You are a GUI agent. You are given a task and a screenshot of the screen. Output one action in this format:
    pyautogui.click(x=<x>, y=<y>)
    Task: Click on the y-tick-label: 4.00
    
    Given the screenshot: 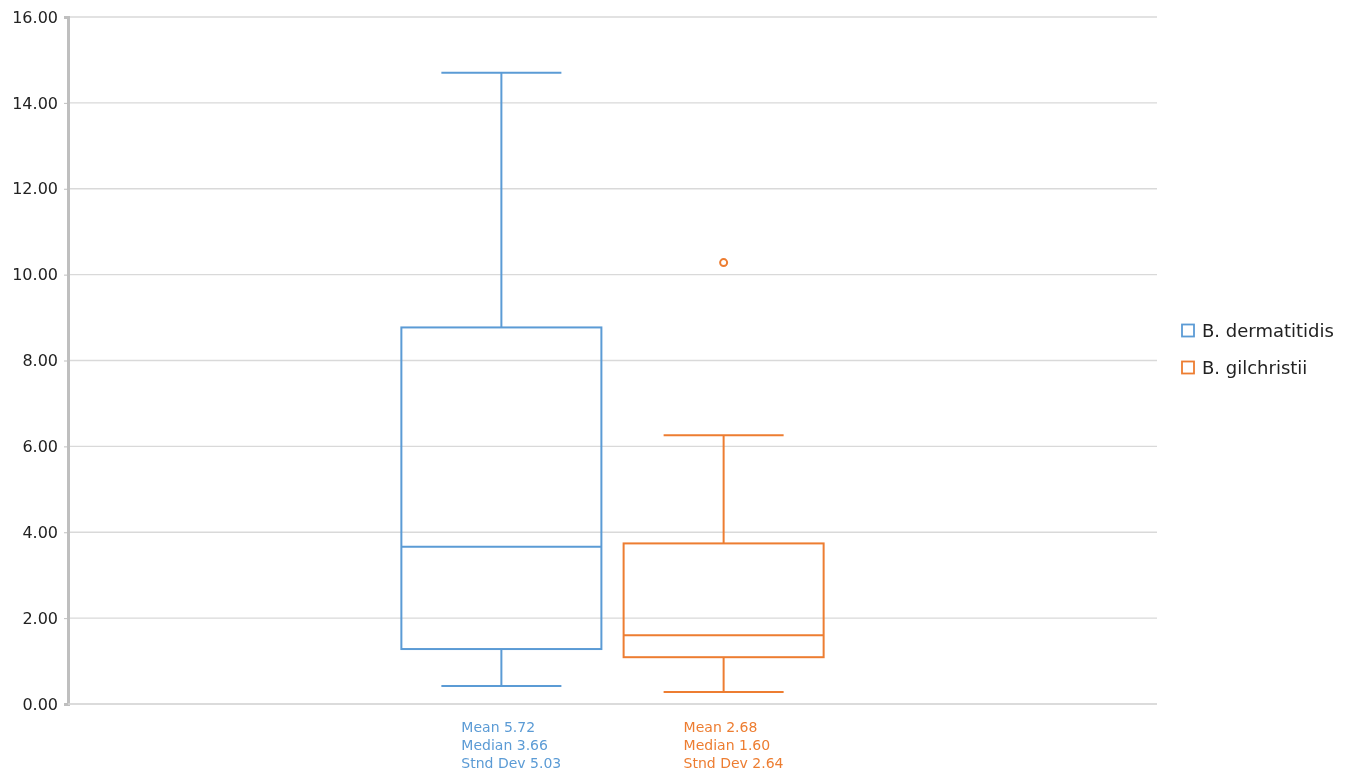 What is the action you would take?
    pyautogui.click(x=40, y=532)
    